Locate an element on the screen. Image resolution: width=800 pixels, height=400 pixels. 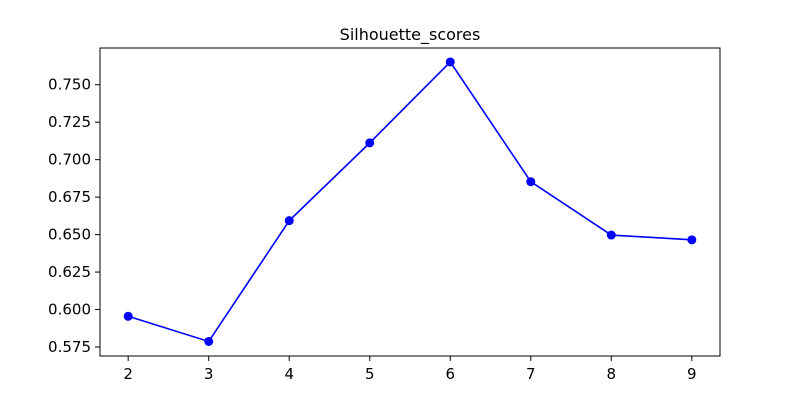
y-tick-label: 0.725 is located at coordinates (69, 122).